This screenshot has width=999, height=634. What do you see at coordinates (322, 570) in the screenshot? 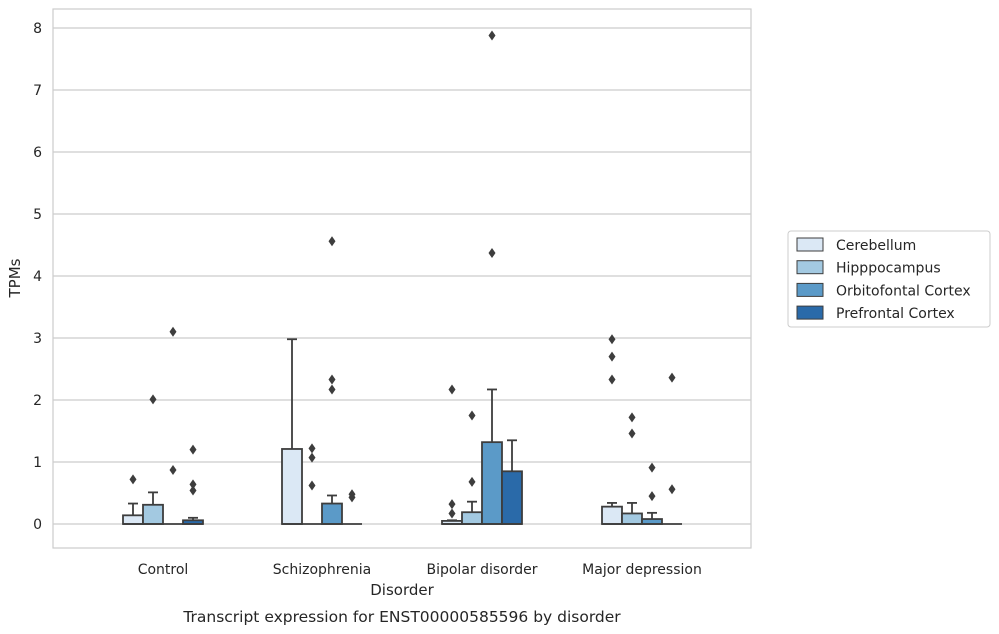
I see `x-tick-label: Schizophrenia` at bounding box center [322, 570].